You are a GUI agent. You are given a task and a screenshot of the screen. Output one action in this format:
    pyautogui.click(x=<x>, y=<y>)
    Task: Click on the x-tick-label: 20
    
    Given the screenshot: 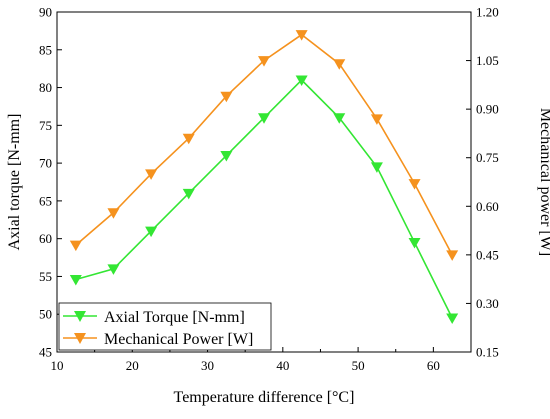 What is the action you would take?
    pyautogui.click(x=132, y=365)
    